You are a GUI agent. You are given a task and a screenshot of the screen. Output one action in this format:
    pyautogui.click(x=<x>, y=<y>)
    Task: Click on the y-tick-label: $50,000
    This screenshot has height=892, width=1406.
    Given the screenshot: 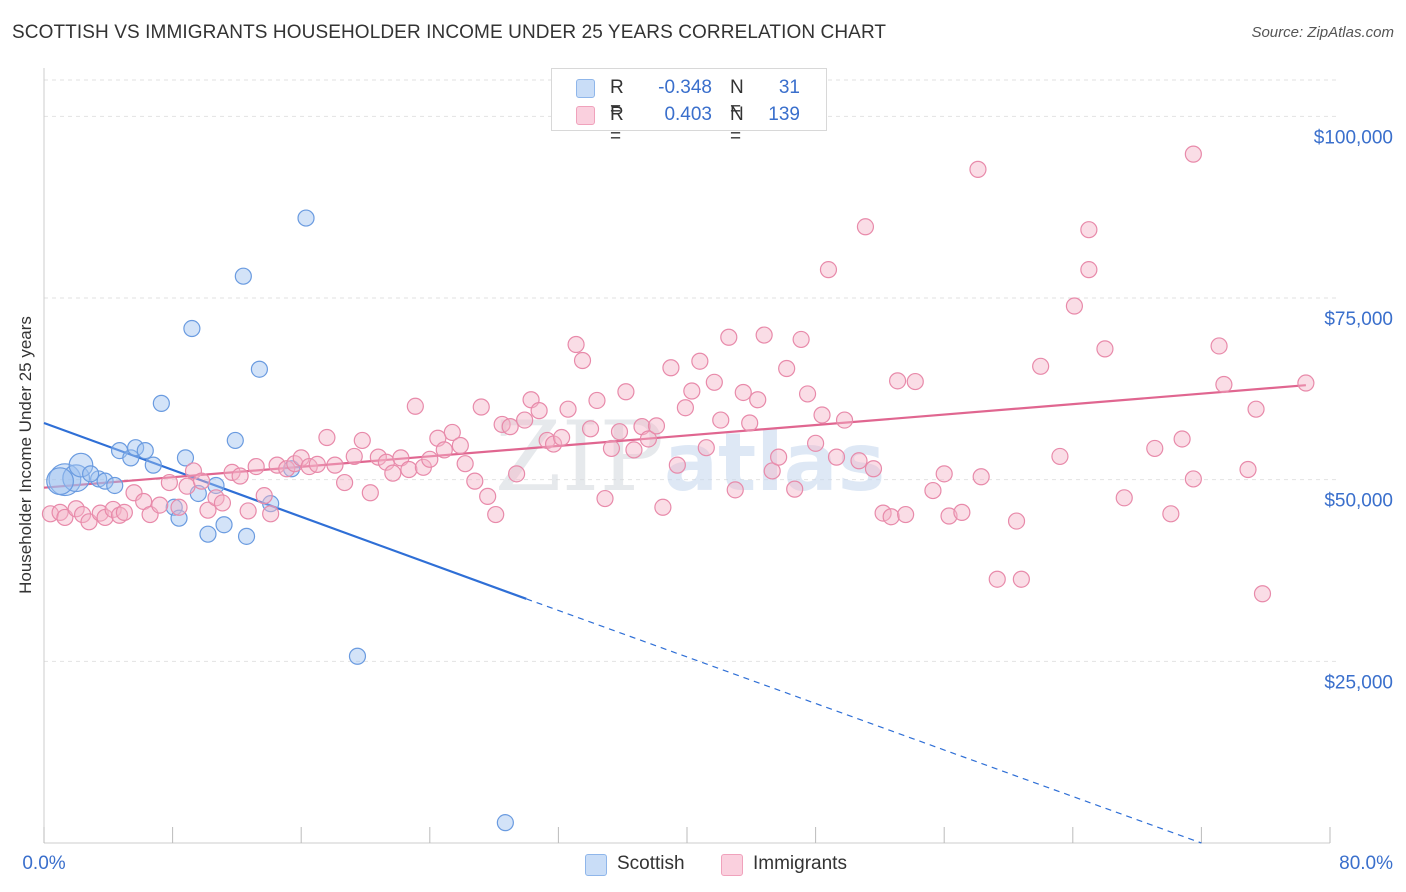 What is the action you would take?
    pyautogui.click(x=1358, y=501)
    